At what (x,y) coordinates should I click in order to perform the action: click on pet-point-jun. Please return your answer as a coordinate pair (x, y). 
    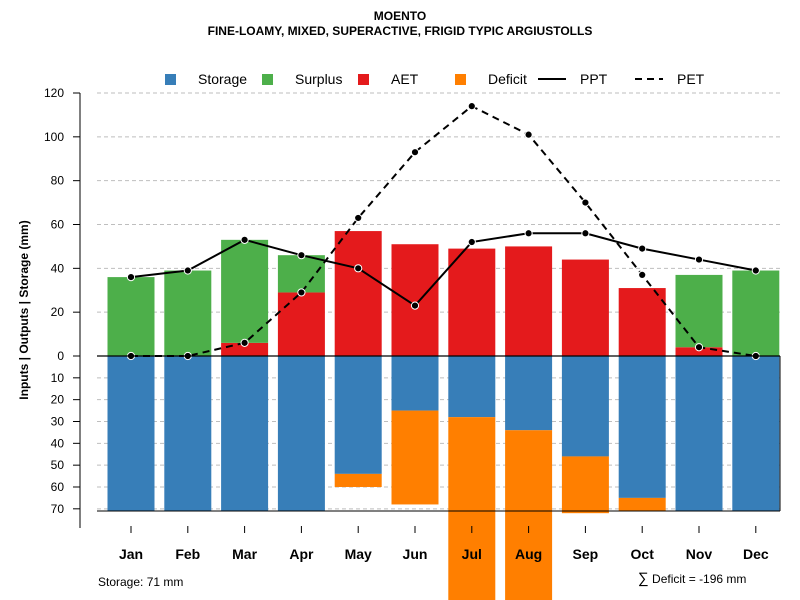
    Looking at the image, I should click on (415, 152).